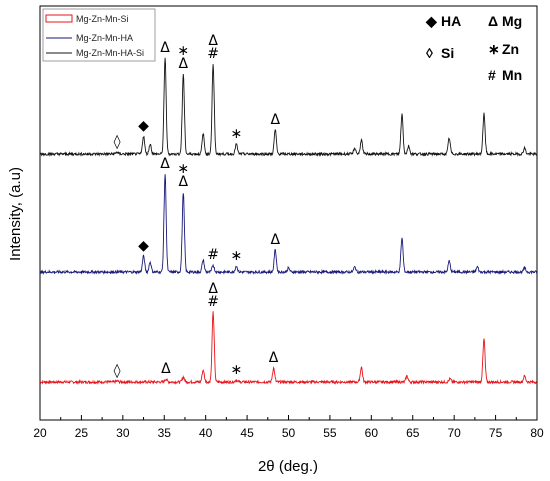  Describe the element at coordinates (206, 433) in the screenshot. I see `x-tick-label: 40` at that location.